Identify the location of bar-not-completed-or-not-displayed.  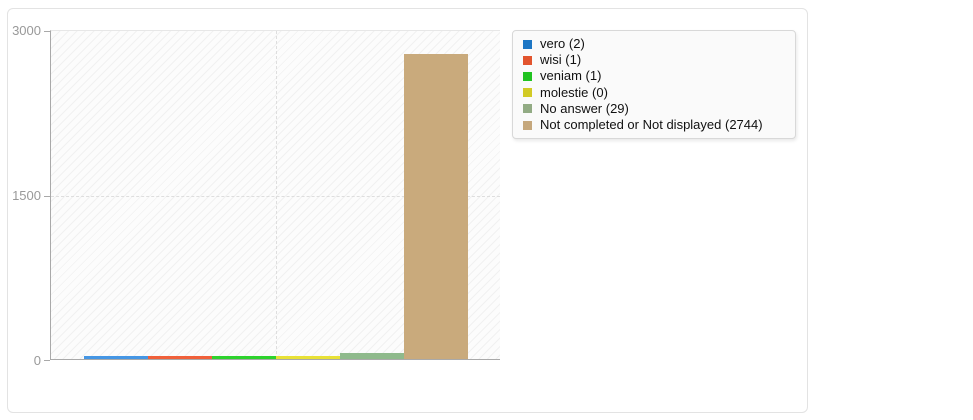
(435, 206).